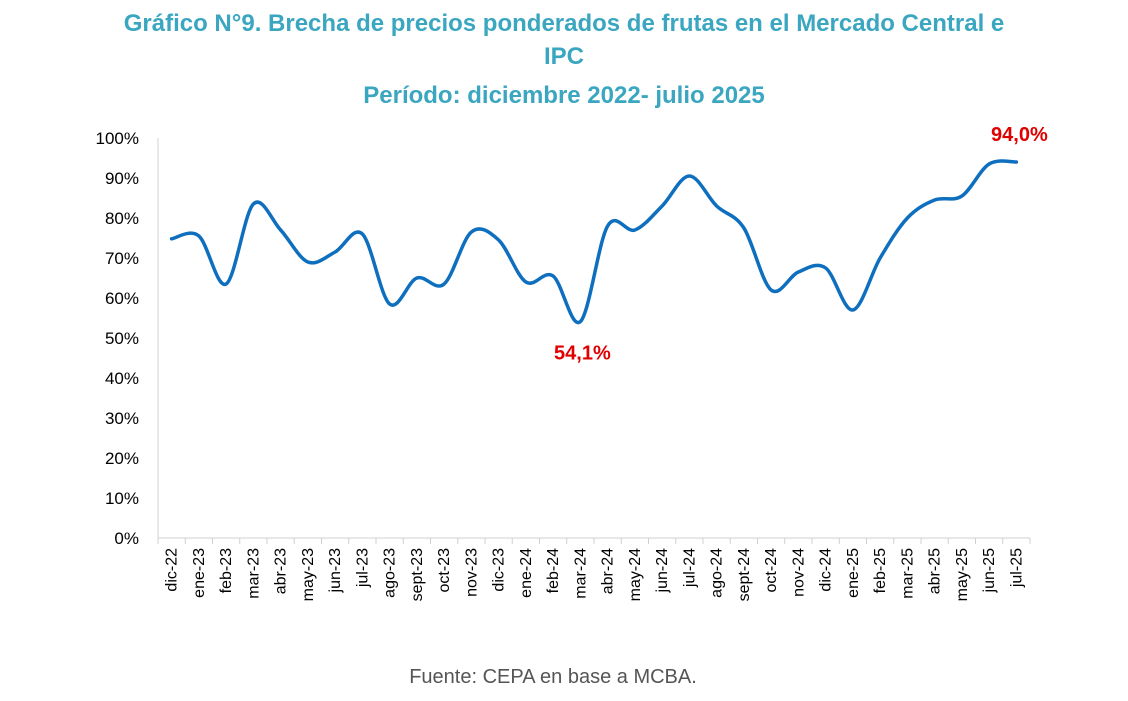  What do you see at coordinates (122, 338) in the screenshot?
I see `y-tick-label: 50%` at bounding box center [122, 338].